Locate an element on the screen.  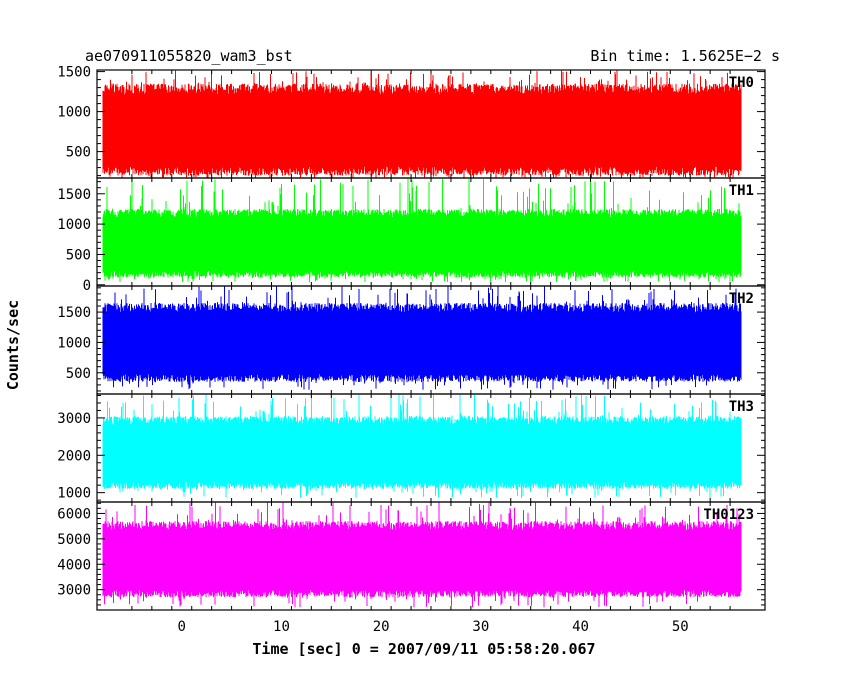
bin-time-label: Bin time: 1.5625E−2 s is located at coordinates (685, 56).